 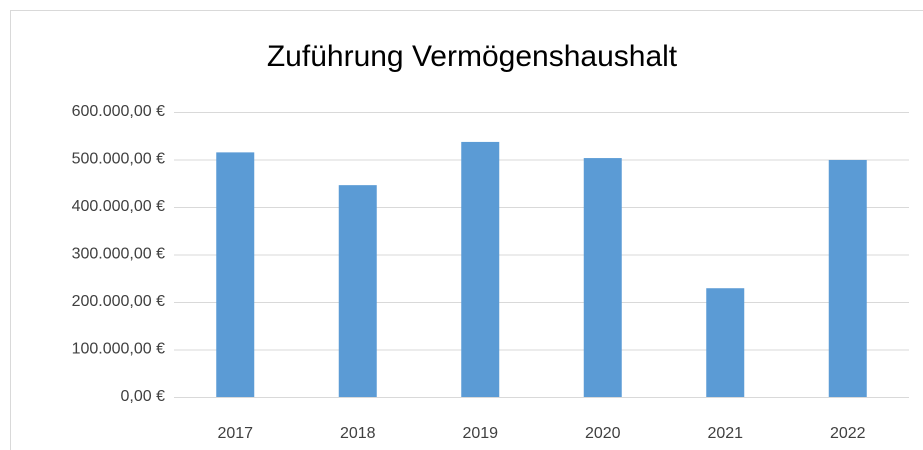 What do you see at coordinates (143, 396) in the screenshot?
I see `y-tick-label: 0,00 €` at bounding box center [143, 396].